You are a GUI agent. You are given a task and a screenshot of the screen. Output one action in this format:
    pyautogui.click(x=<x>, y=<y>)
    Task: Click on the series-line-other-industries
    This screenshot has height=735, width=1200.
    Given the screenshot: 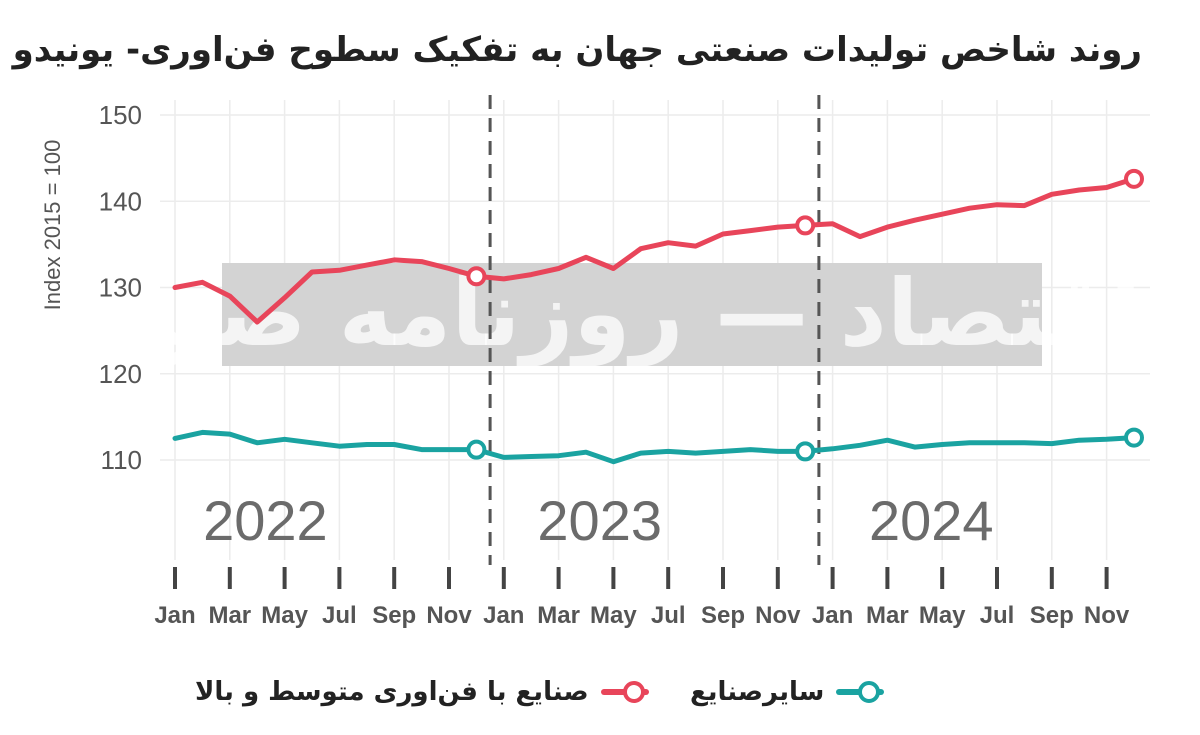 What is the action you would take?
    pyautogui.click(x=654, y=447)
    